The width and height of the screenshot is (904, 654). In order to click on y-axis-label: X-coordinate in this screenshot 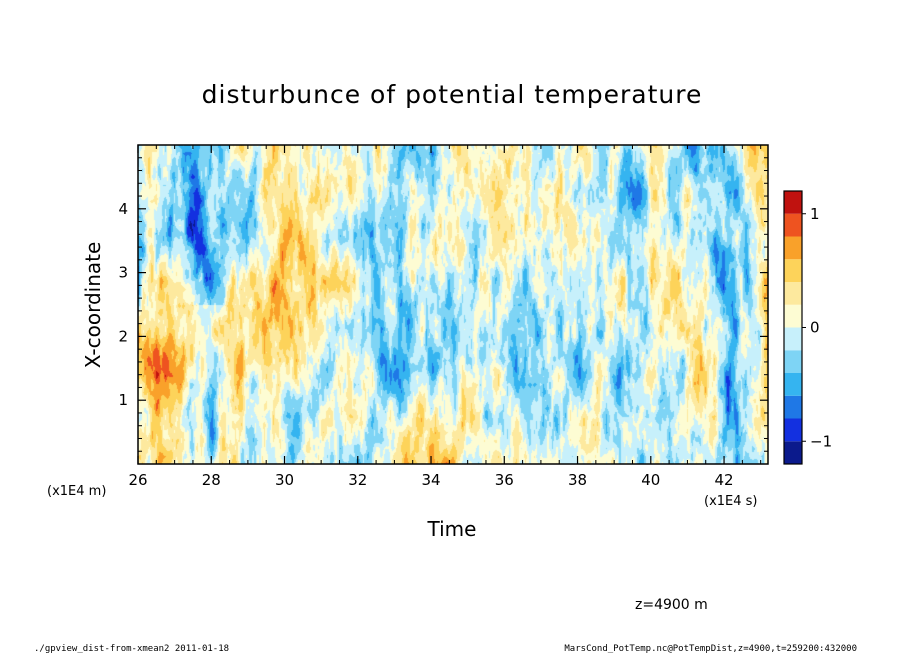, I will do `click(93, 305)`.